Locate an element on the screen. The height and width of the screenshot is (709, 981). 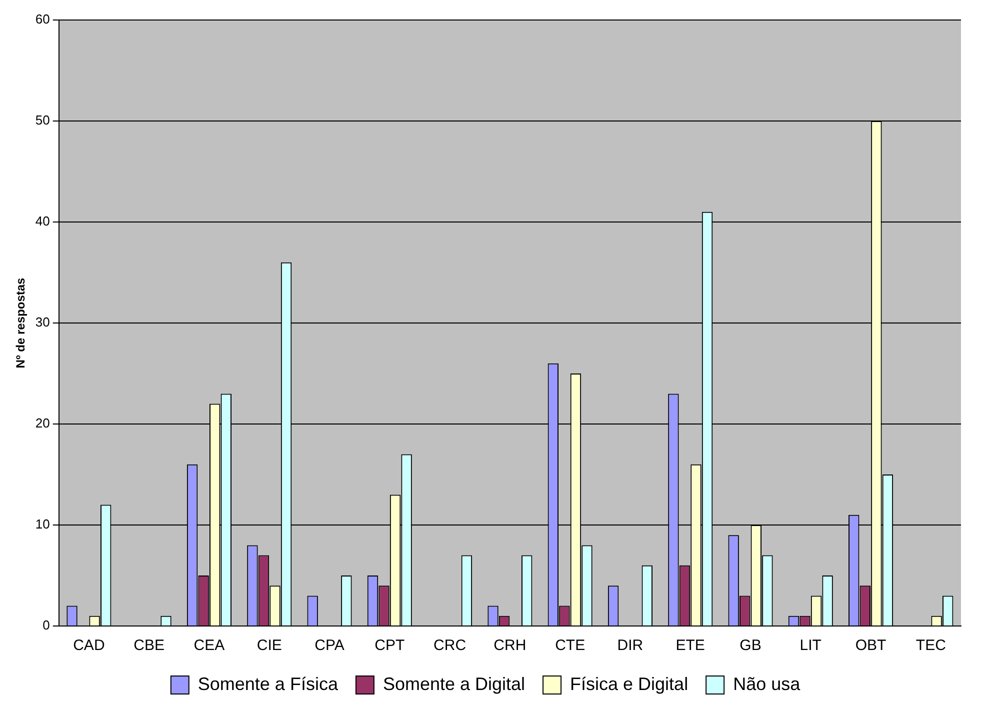
y-tick-label: 0 is located at coordinates (46, 625).